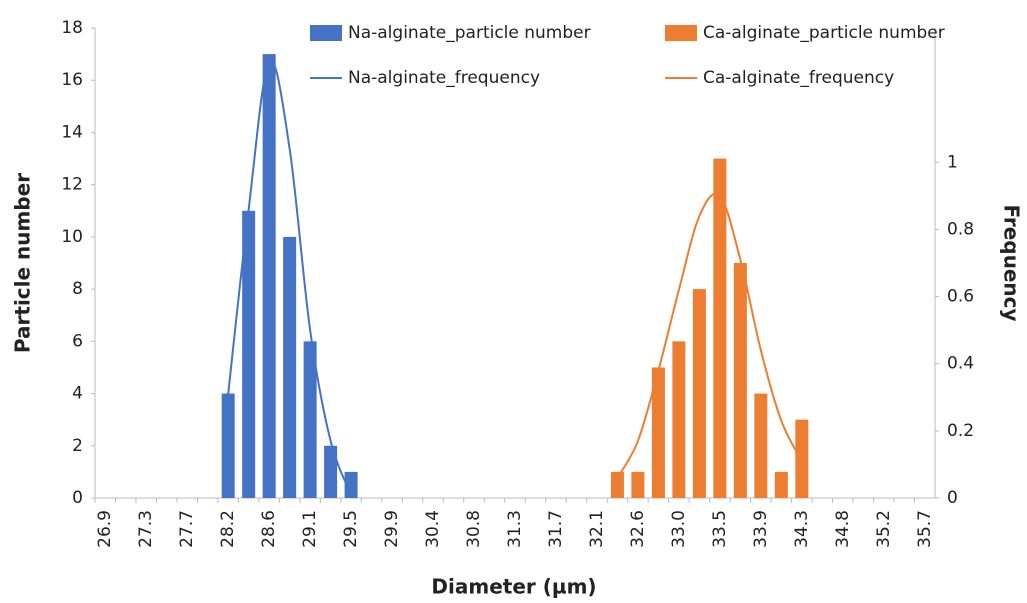 Image resolution: width=1027 pixels, height=603 pixels. What do you see at coordinates (433, 529) in the screenshot?
I see `x-tick-label: 30.4` at bounding box center [433, 529].